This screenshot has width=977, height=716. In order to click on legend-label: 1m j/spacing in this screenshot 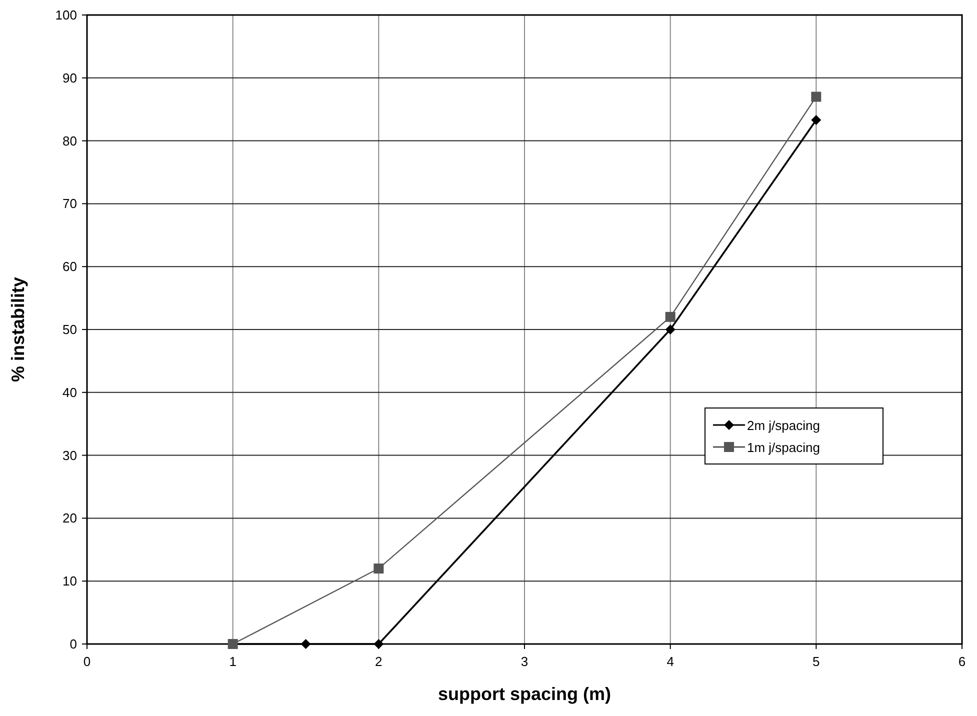, I will do `click(783, 447)`.